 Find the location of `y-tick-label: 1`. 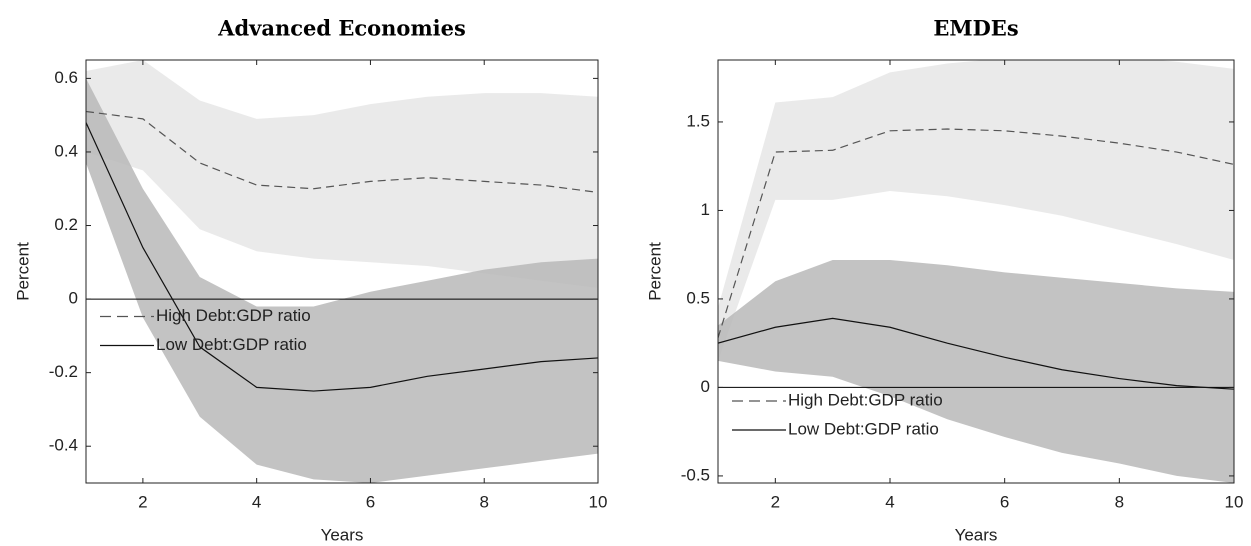

y-tick-label: 1 is located at coordinates (705, 209).